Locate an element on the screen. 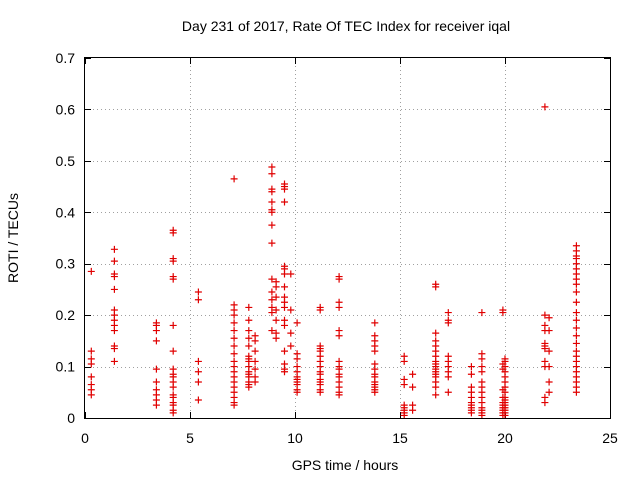 This screenshot has width=640, height=480. y-tick-label: 0.7 is located at coordinates (66, 58).